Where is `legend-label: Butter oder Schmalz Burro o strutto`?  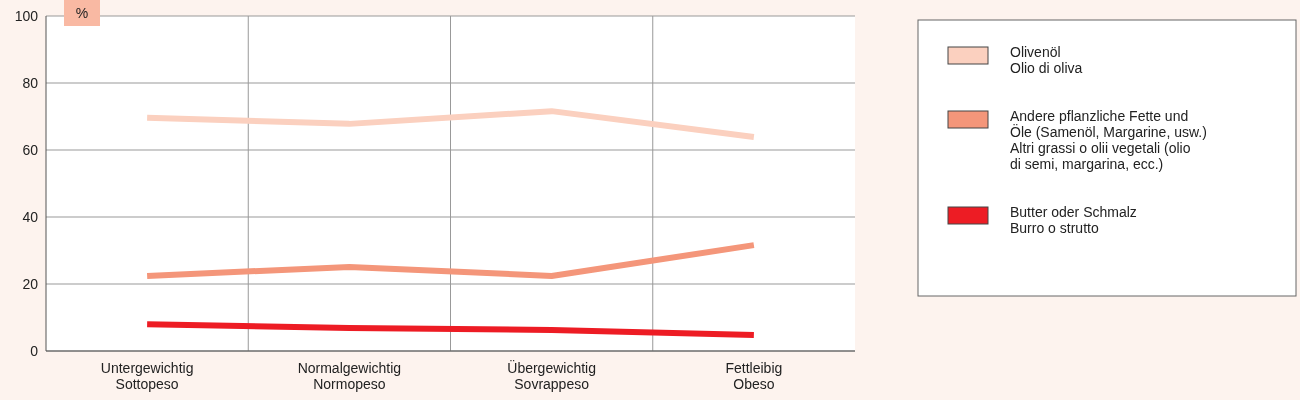
legend-label: Butter oder Schmalz Burro o strutto is located at coordinates (1073, 220).